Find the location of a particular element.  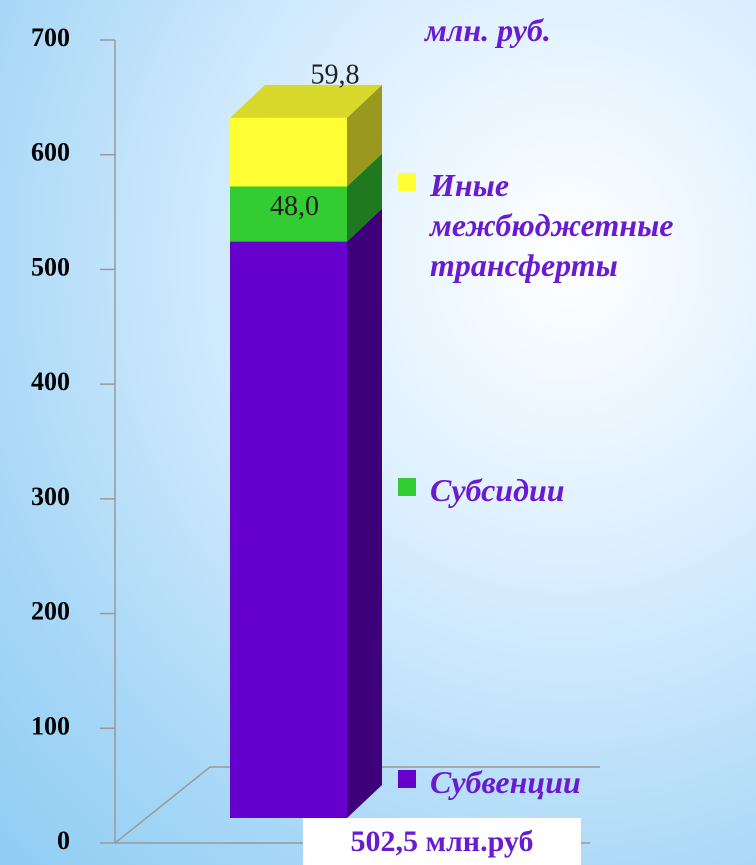

bar-top is located at coordinates (306, 101).